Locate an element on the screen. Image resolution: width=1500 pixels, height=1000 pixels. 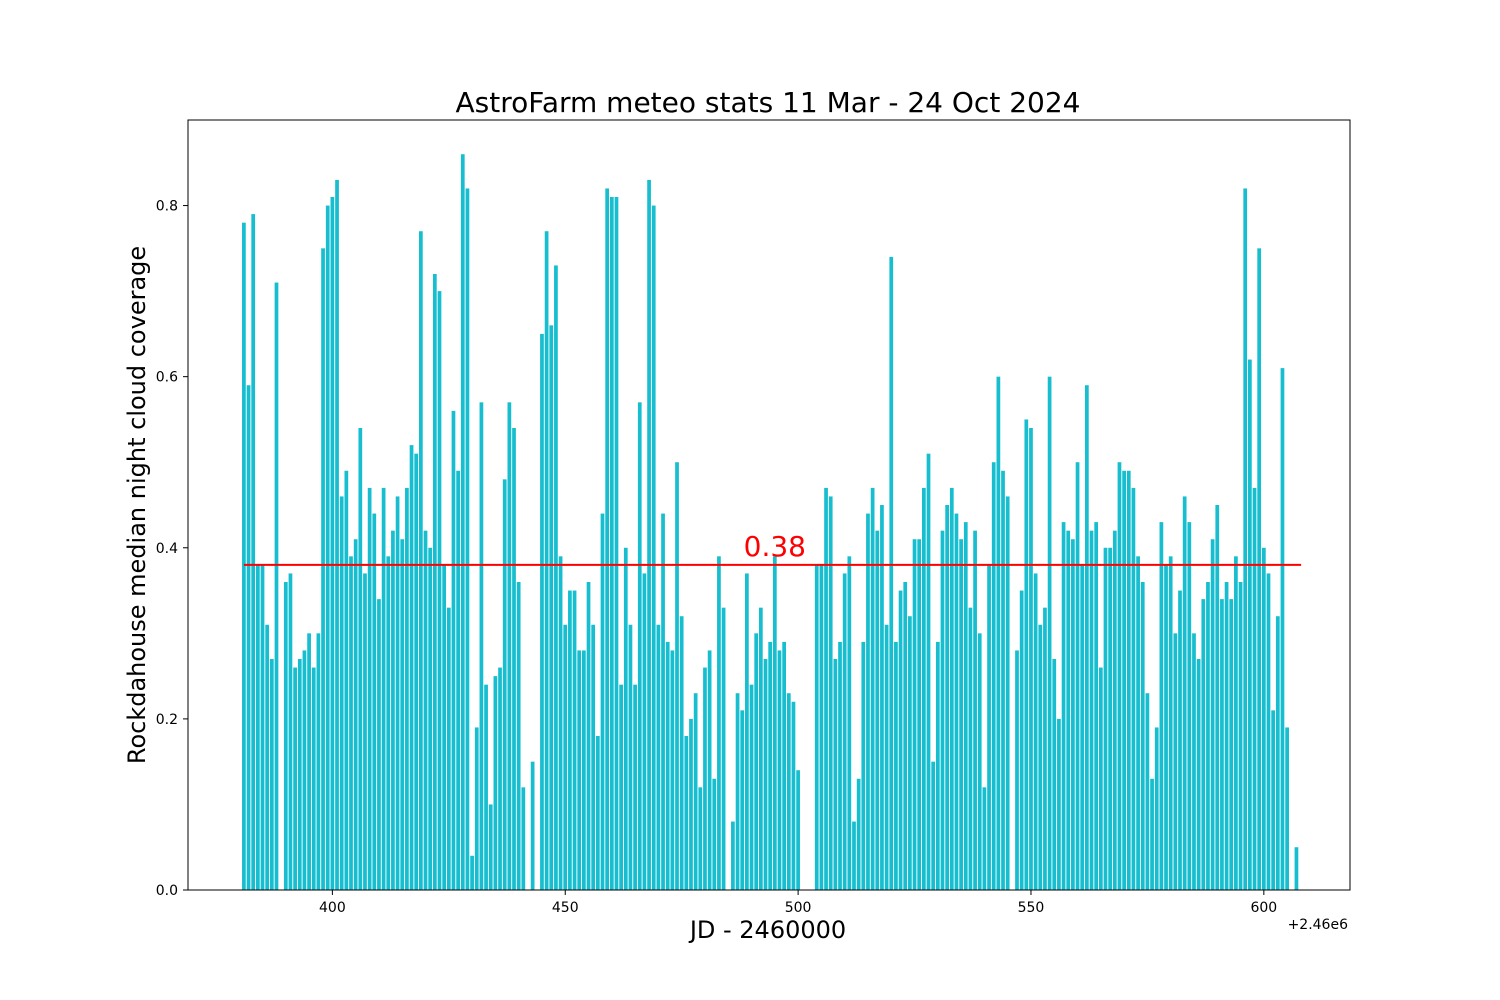
y-axis-label: Rockdahouse median night cloud coverage is located at coordinates (137, 505).